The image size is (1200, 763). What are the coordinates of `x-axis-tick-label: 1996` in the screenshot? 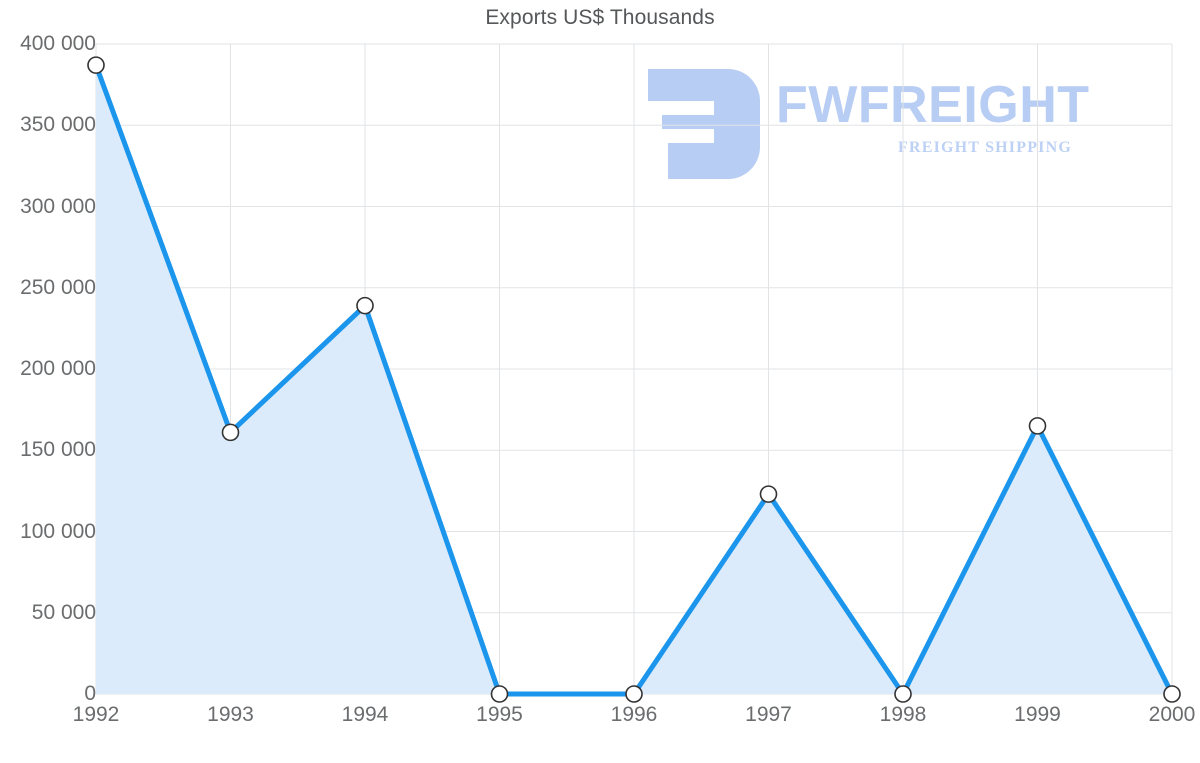 It's located at (634, 714).